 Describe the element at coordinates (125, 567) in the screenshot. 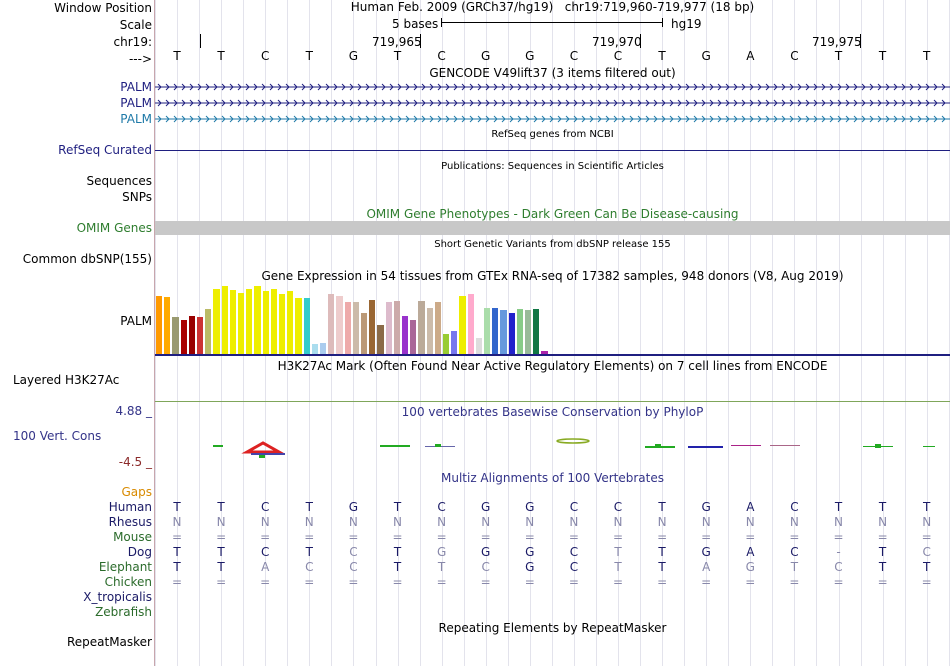

I see `species-label-elephant: Elephant` at that location.